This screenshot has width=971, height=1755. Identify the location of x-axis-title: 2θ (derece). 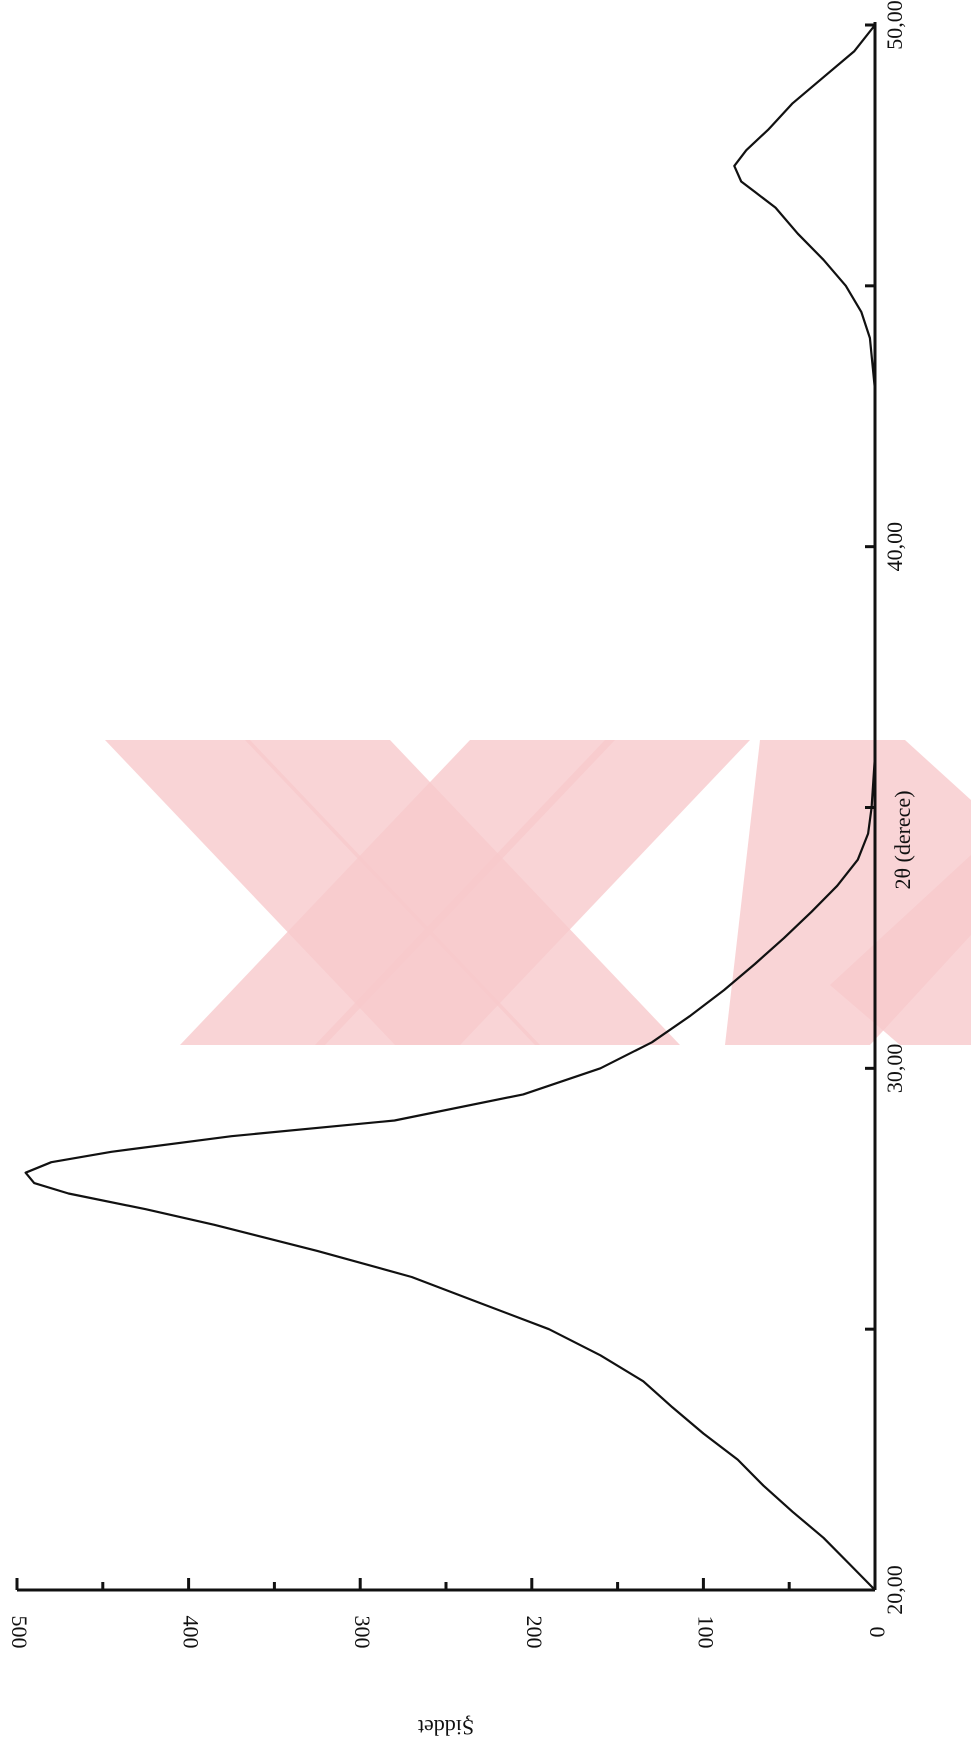
(902, 839).